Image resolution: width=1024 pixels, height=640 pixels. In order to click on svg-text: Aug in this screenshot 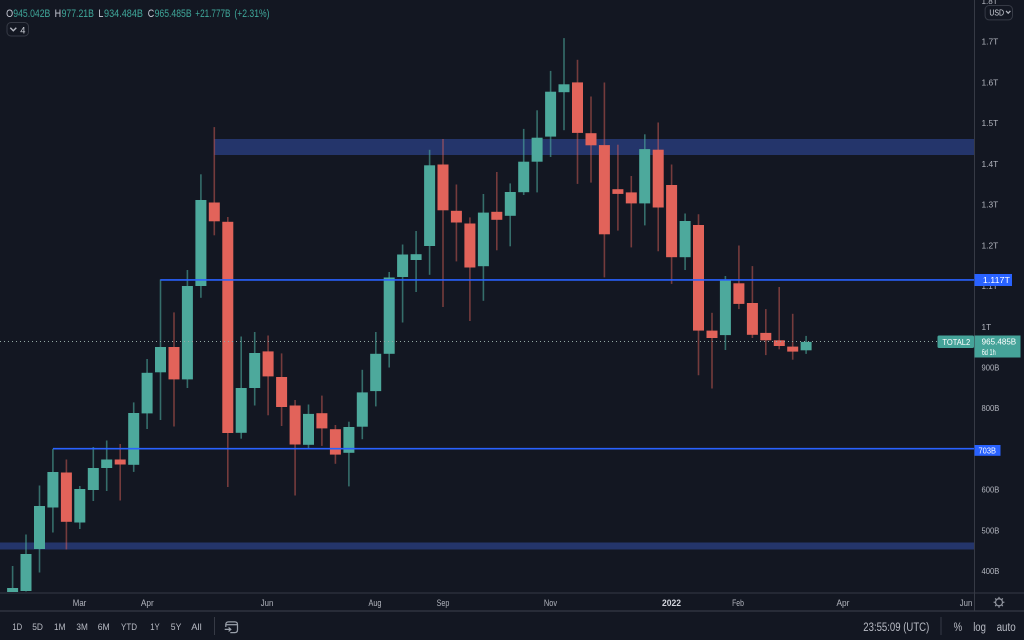, I will do `click(375, 602)`.